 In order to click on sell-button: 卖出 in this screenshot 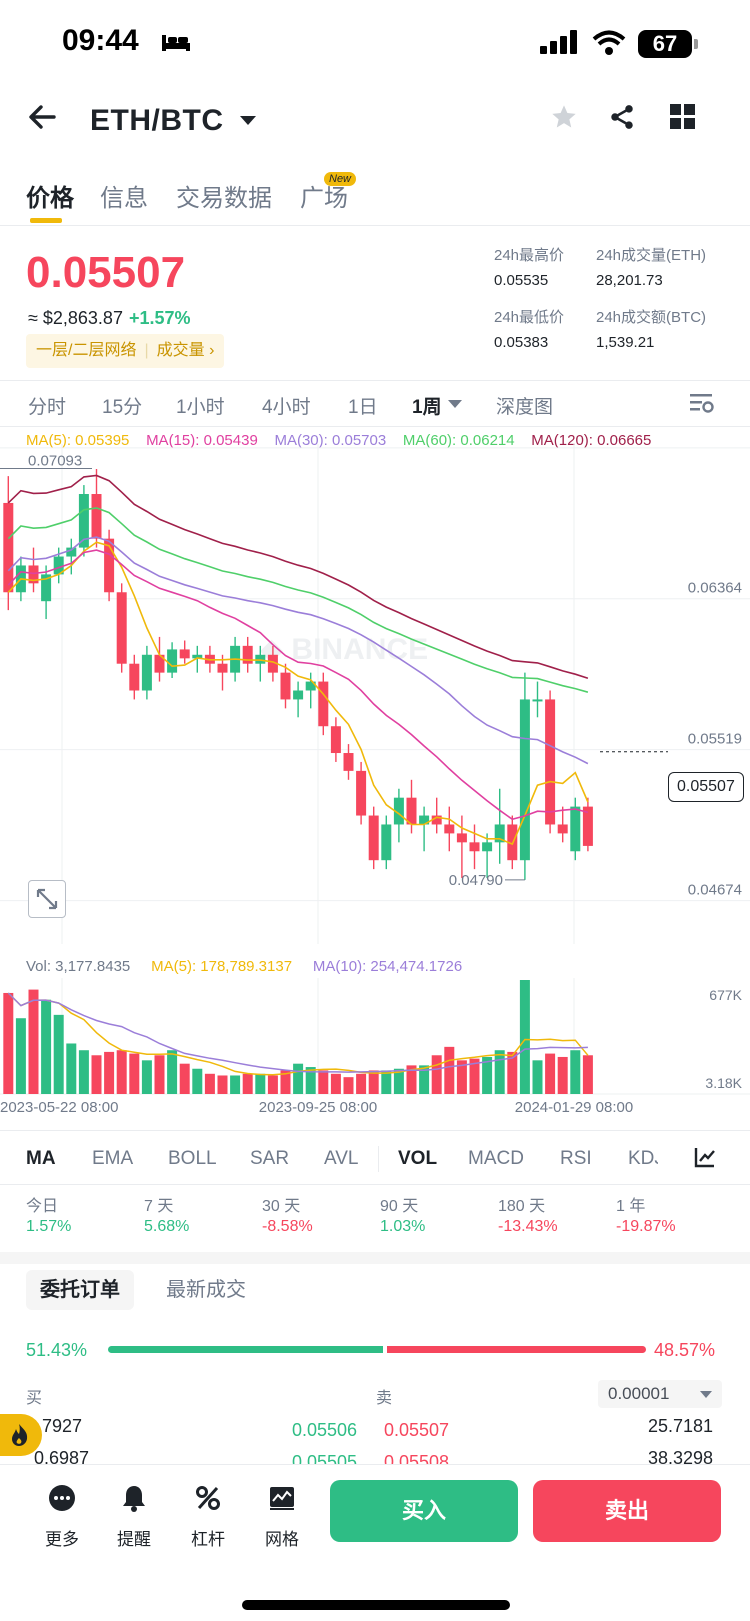, I will do `click(627, 1511)`.